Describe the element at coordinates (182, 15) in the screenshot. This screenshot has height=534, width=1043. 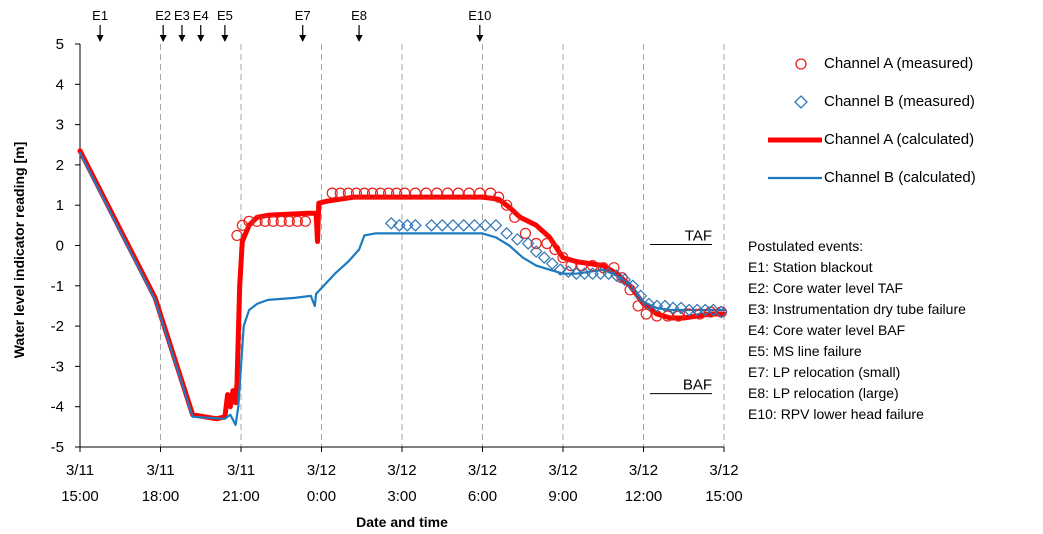
I see `event-marker-label: E3` at that location.